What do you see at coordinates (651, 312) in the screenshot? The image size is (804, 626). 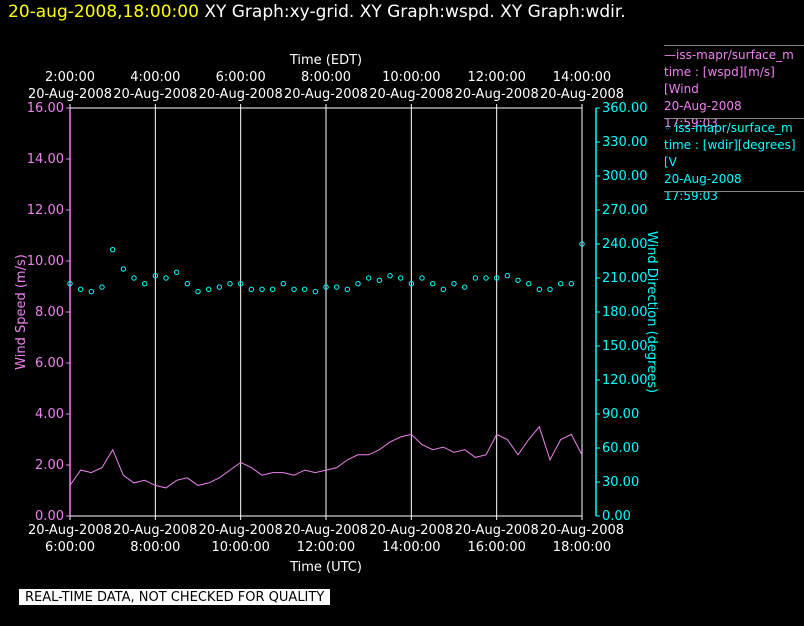 I see `right-axis-title: Wind Direction (degrees)` at bounding box center [651, 312].